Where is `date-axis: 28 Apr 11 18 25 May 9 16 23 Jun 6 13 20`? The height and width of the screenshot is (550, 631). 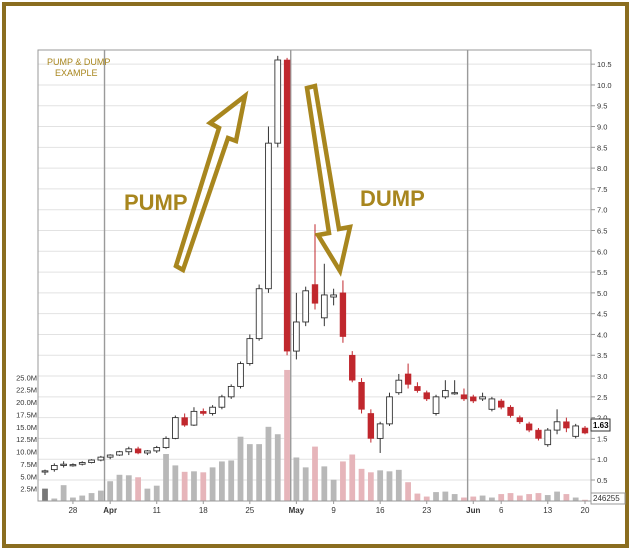
date-axis: 28 Apr 11 18 25 May 9 16 23 Jun 6 13 20 is located at coordinates (329, 508).